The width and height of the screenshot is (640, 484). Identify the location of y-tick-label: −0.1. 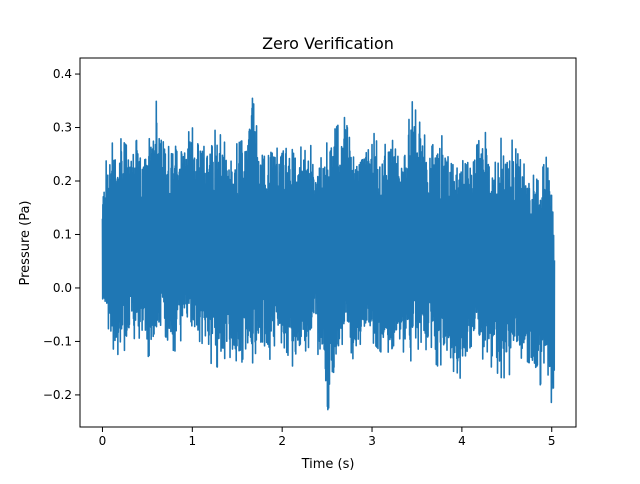
(57, 341).